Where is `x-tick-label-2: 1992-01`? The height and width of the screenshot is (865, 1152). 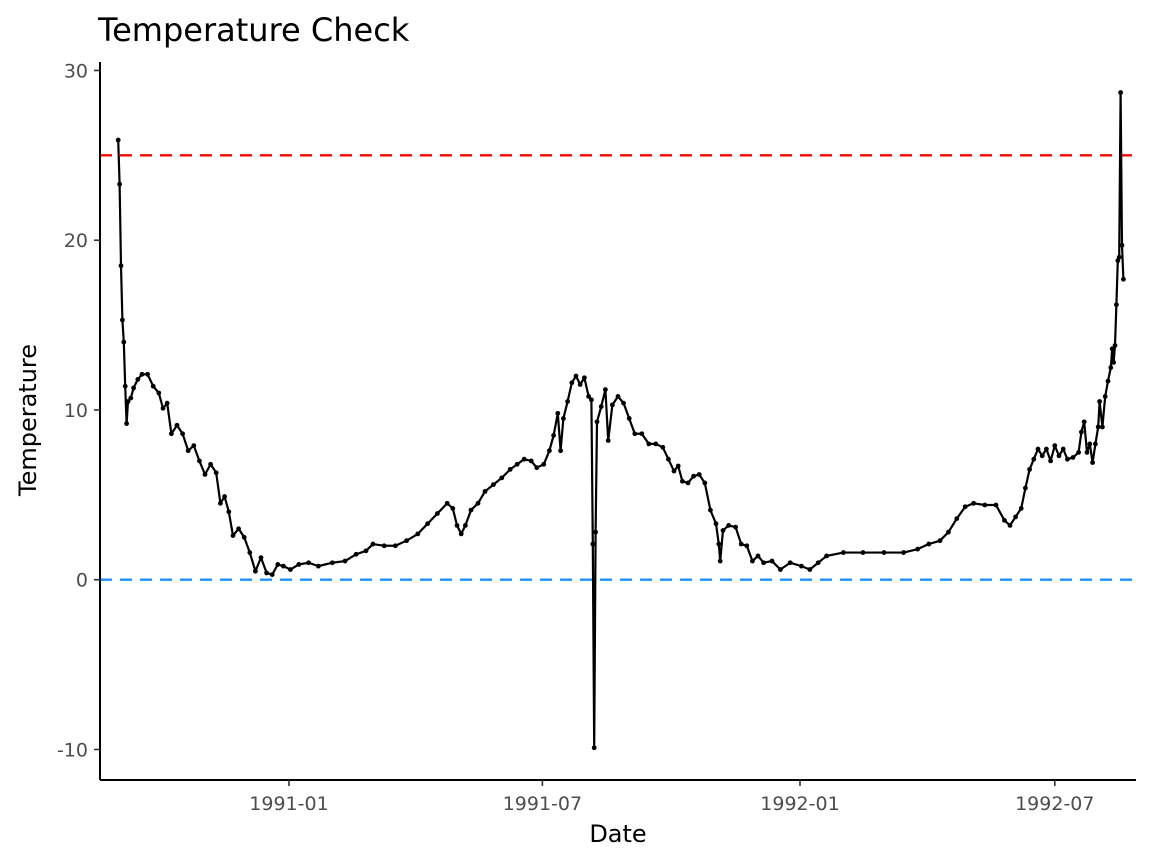 x-tick-label-2: 1992-01 is located at coordinates (799, 804).